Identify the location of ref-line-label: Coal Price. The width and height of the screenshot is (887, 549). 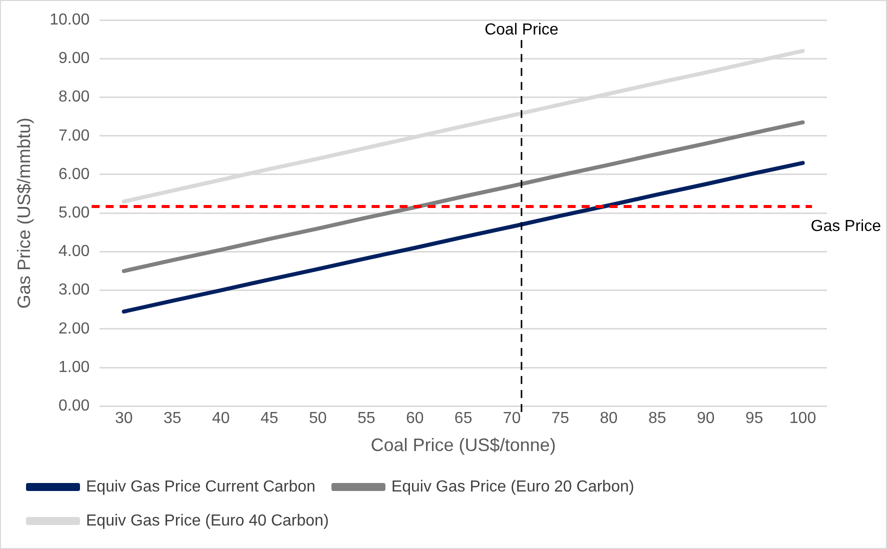
(521, 29).